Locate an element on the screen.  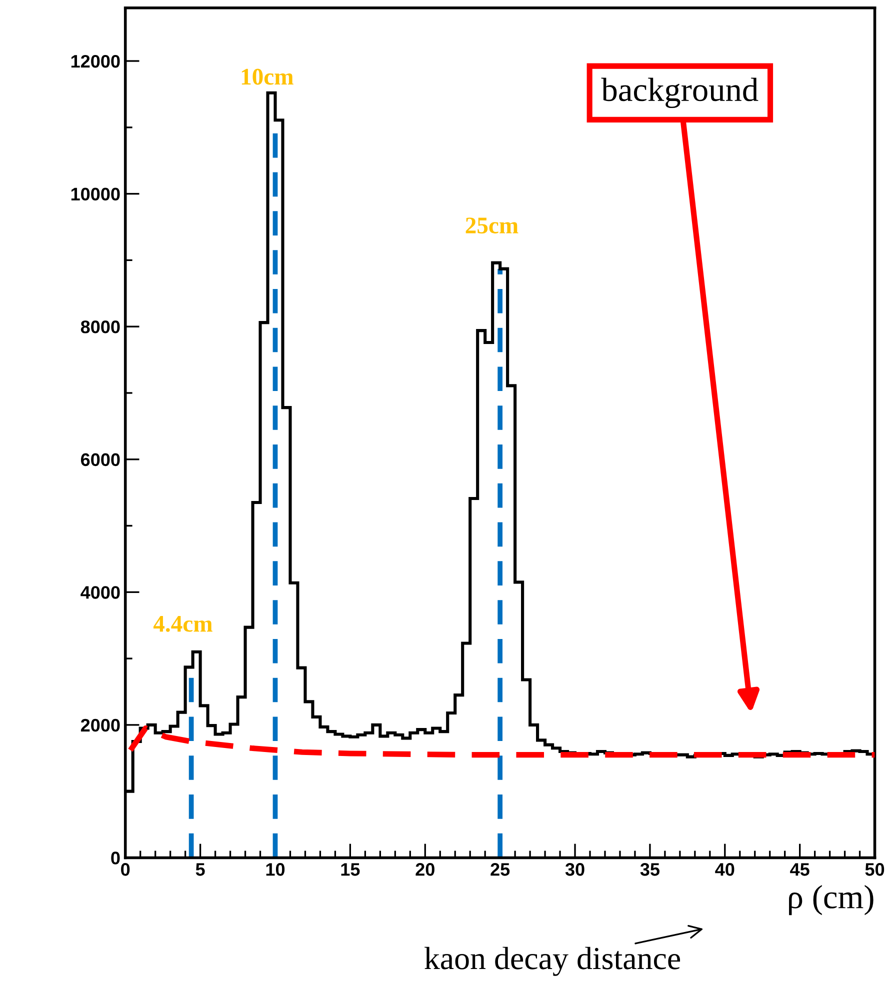
ref-line-label: 25cm is located at coordinates (492, 226).